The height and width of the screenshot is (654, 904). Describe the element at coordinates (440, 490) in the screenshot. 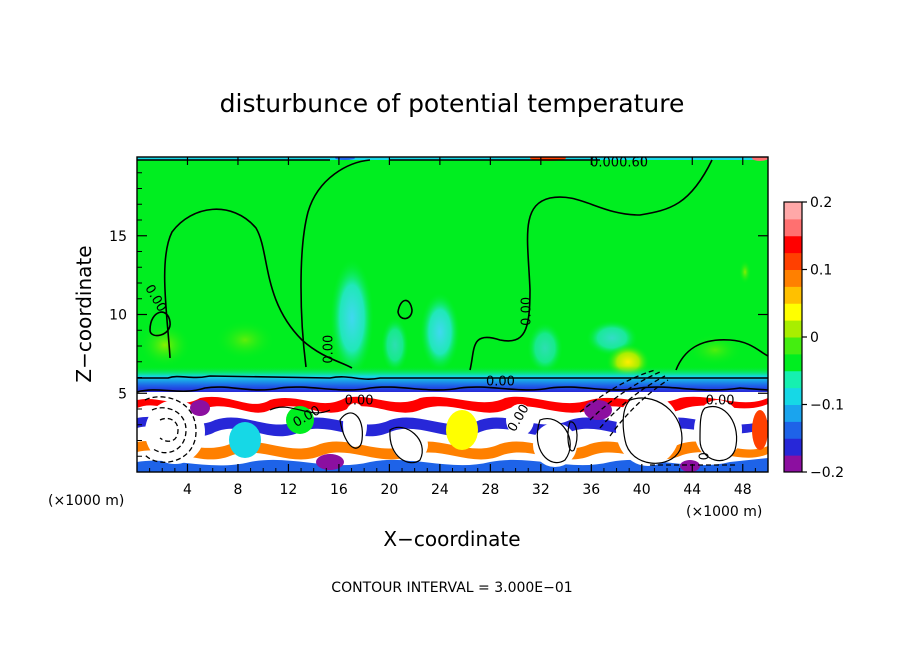

I see `x-tick-label: 24` at that location.